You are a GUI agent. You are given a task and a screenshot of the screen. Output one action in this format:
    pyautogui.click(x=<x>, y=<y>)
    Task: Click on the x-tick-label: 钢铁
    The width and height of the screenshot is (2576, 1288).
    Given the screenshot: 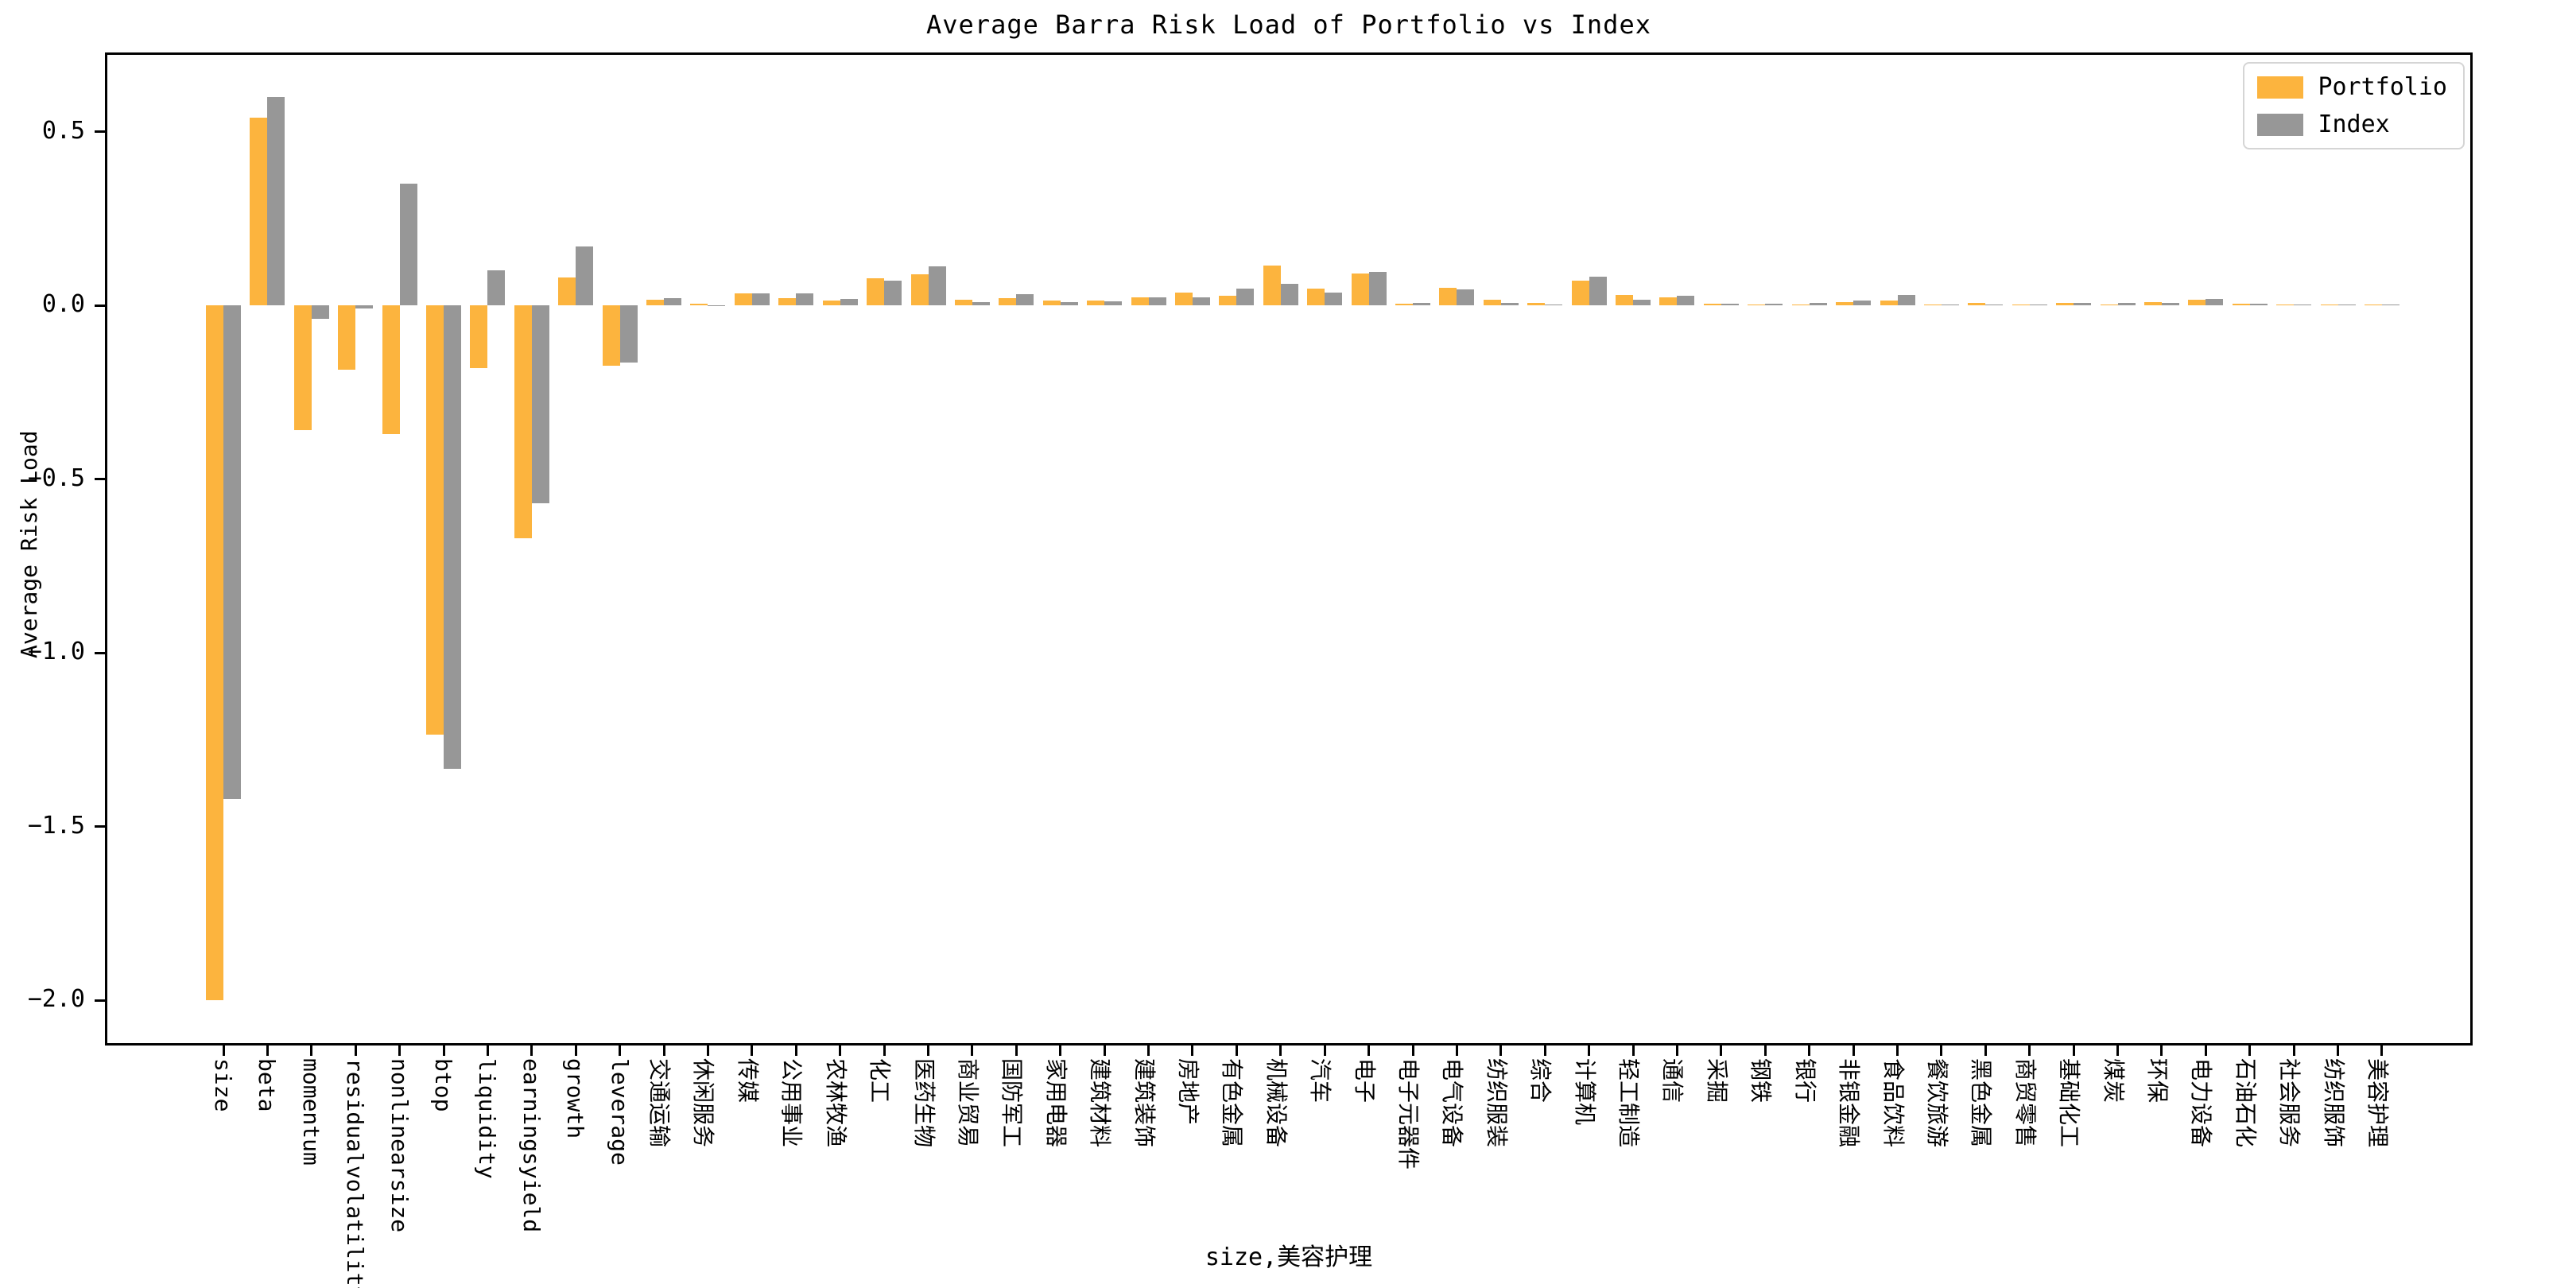 What is the action you would take?
    pyautogui.click(x=1761, y=1081)
    